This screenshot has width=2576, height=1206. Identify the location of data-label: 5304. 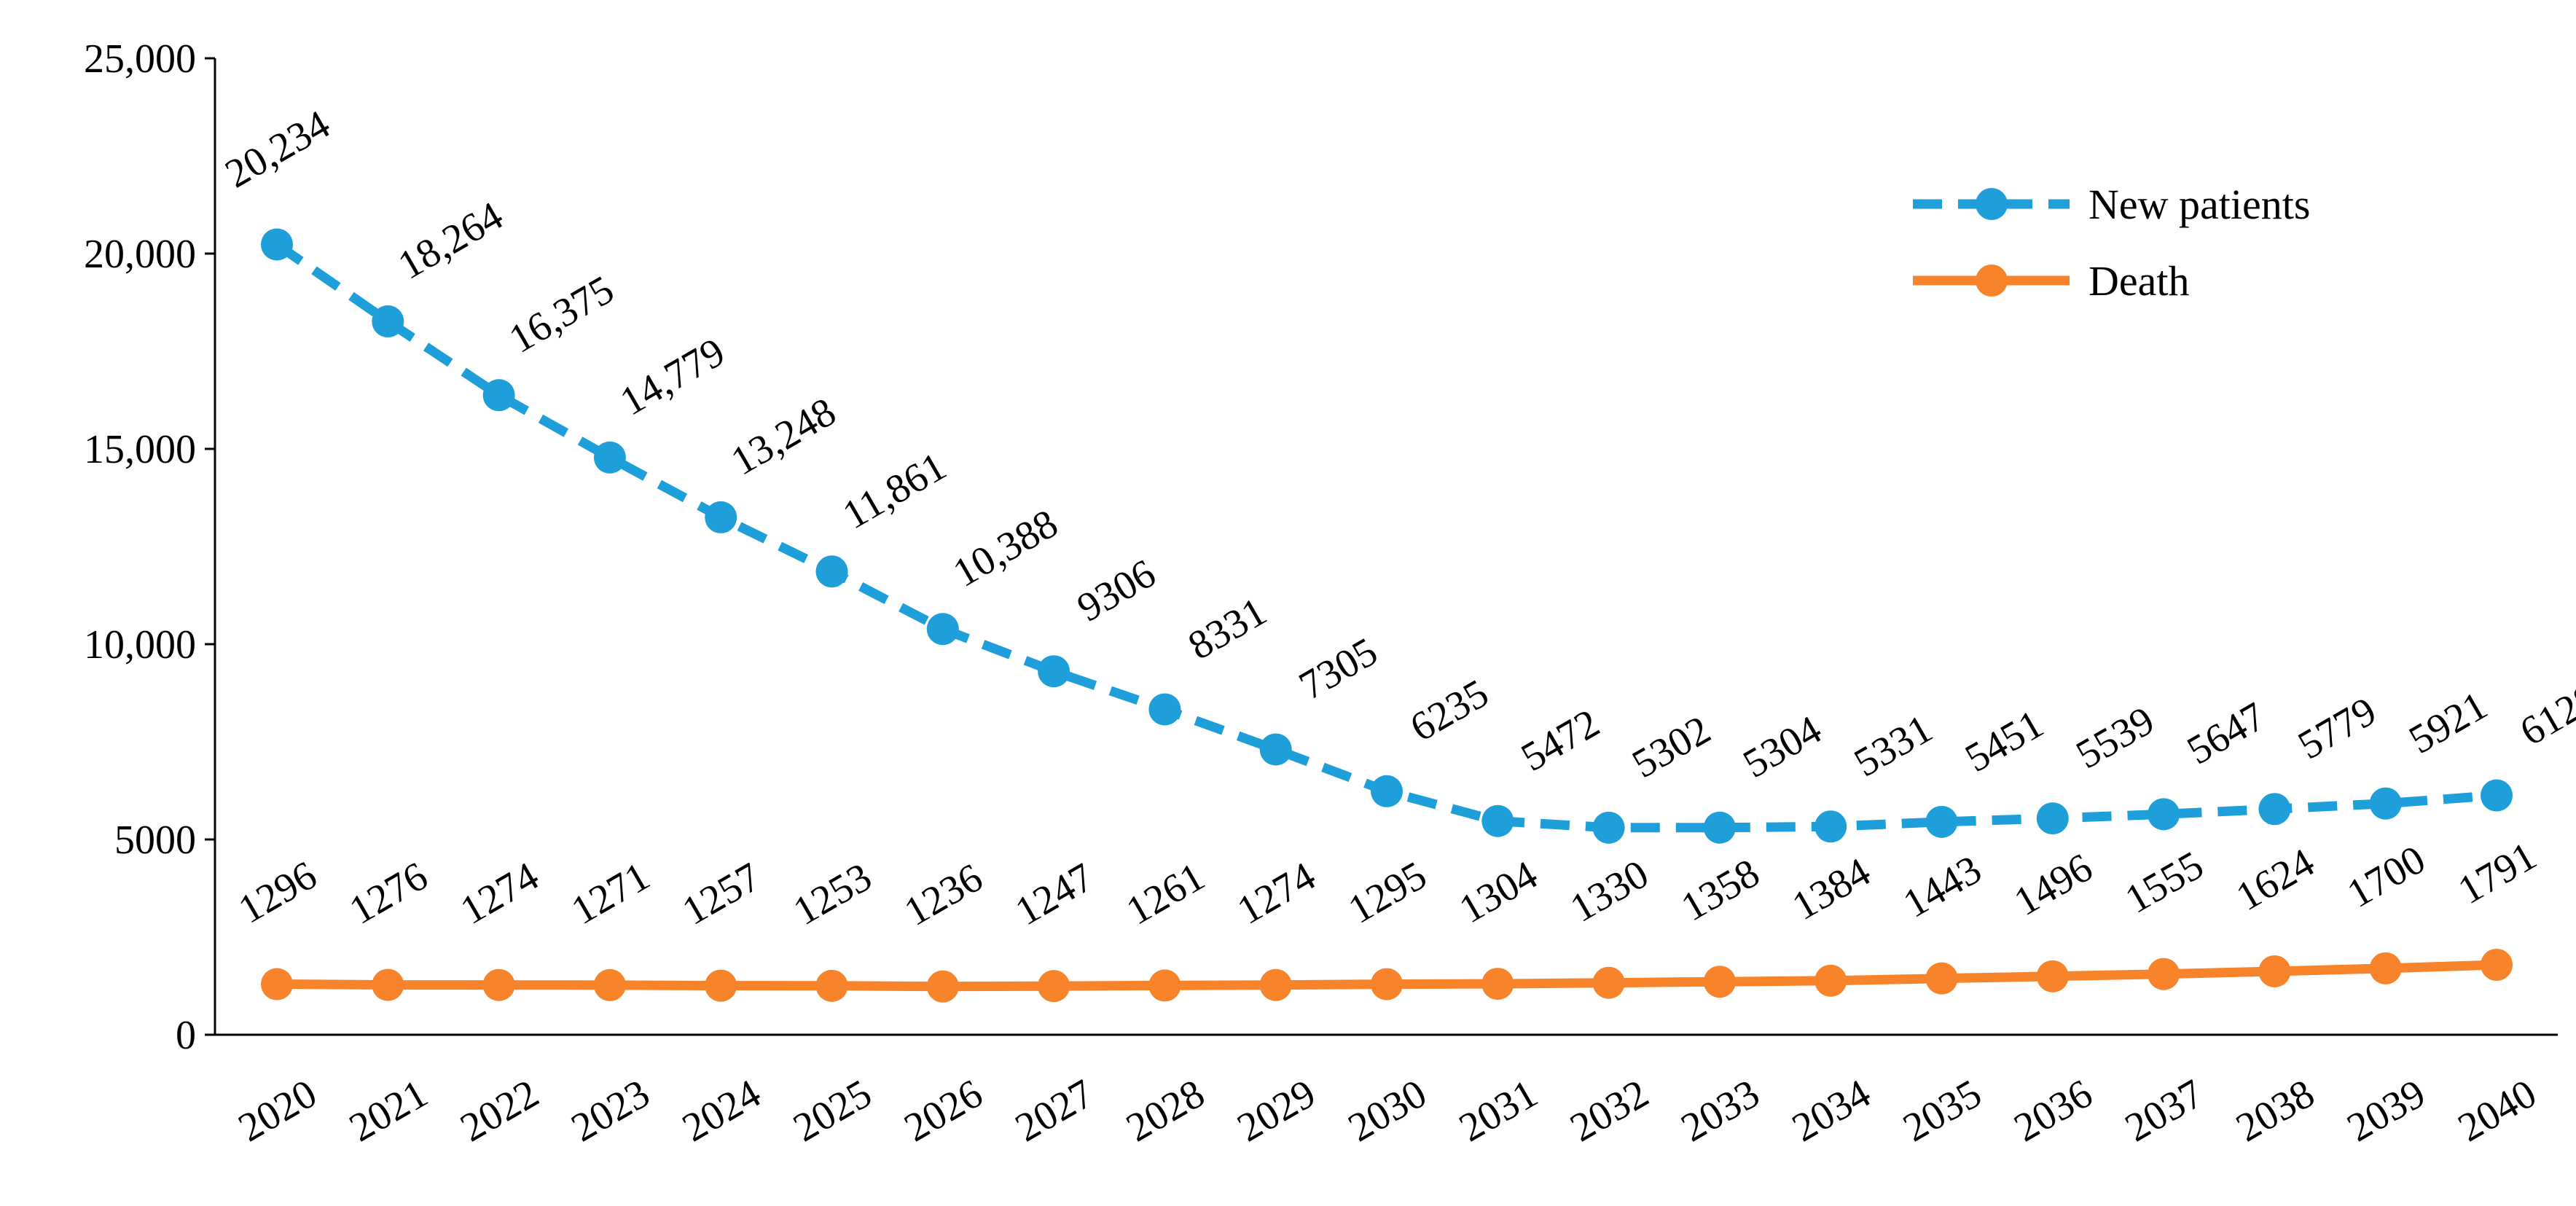
(1782, 747).